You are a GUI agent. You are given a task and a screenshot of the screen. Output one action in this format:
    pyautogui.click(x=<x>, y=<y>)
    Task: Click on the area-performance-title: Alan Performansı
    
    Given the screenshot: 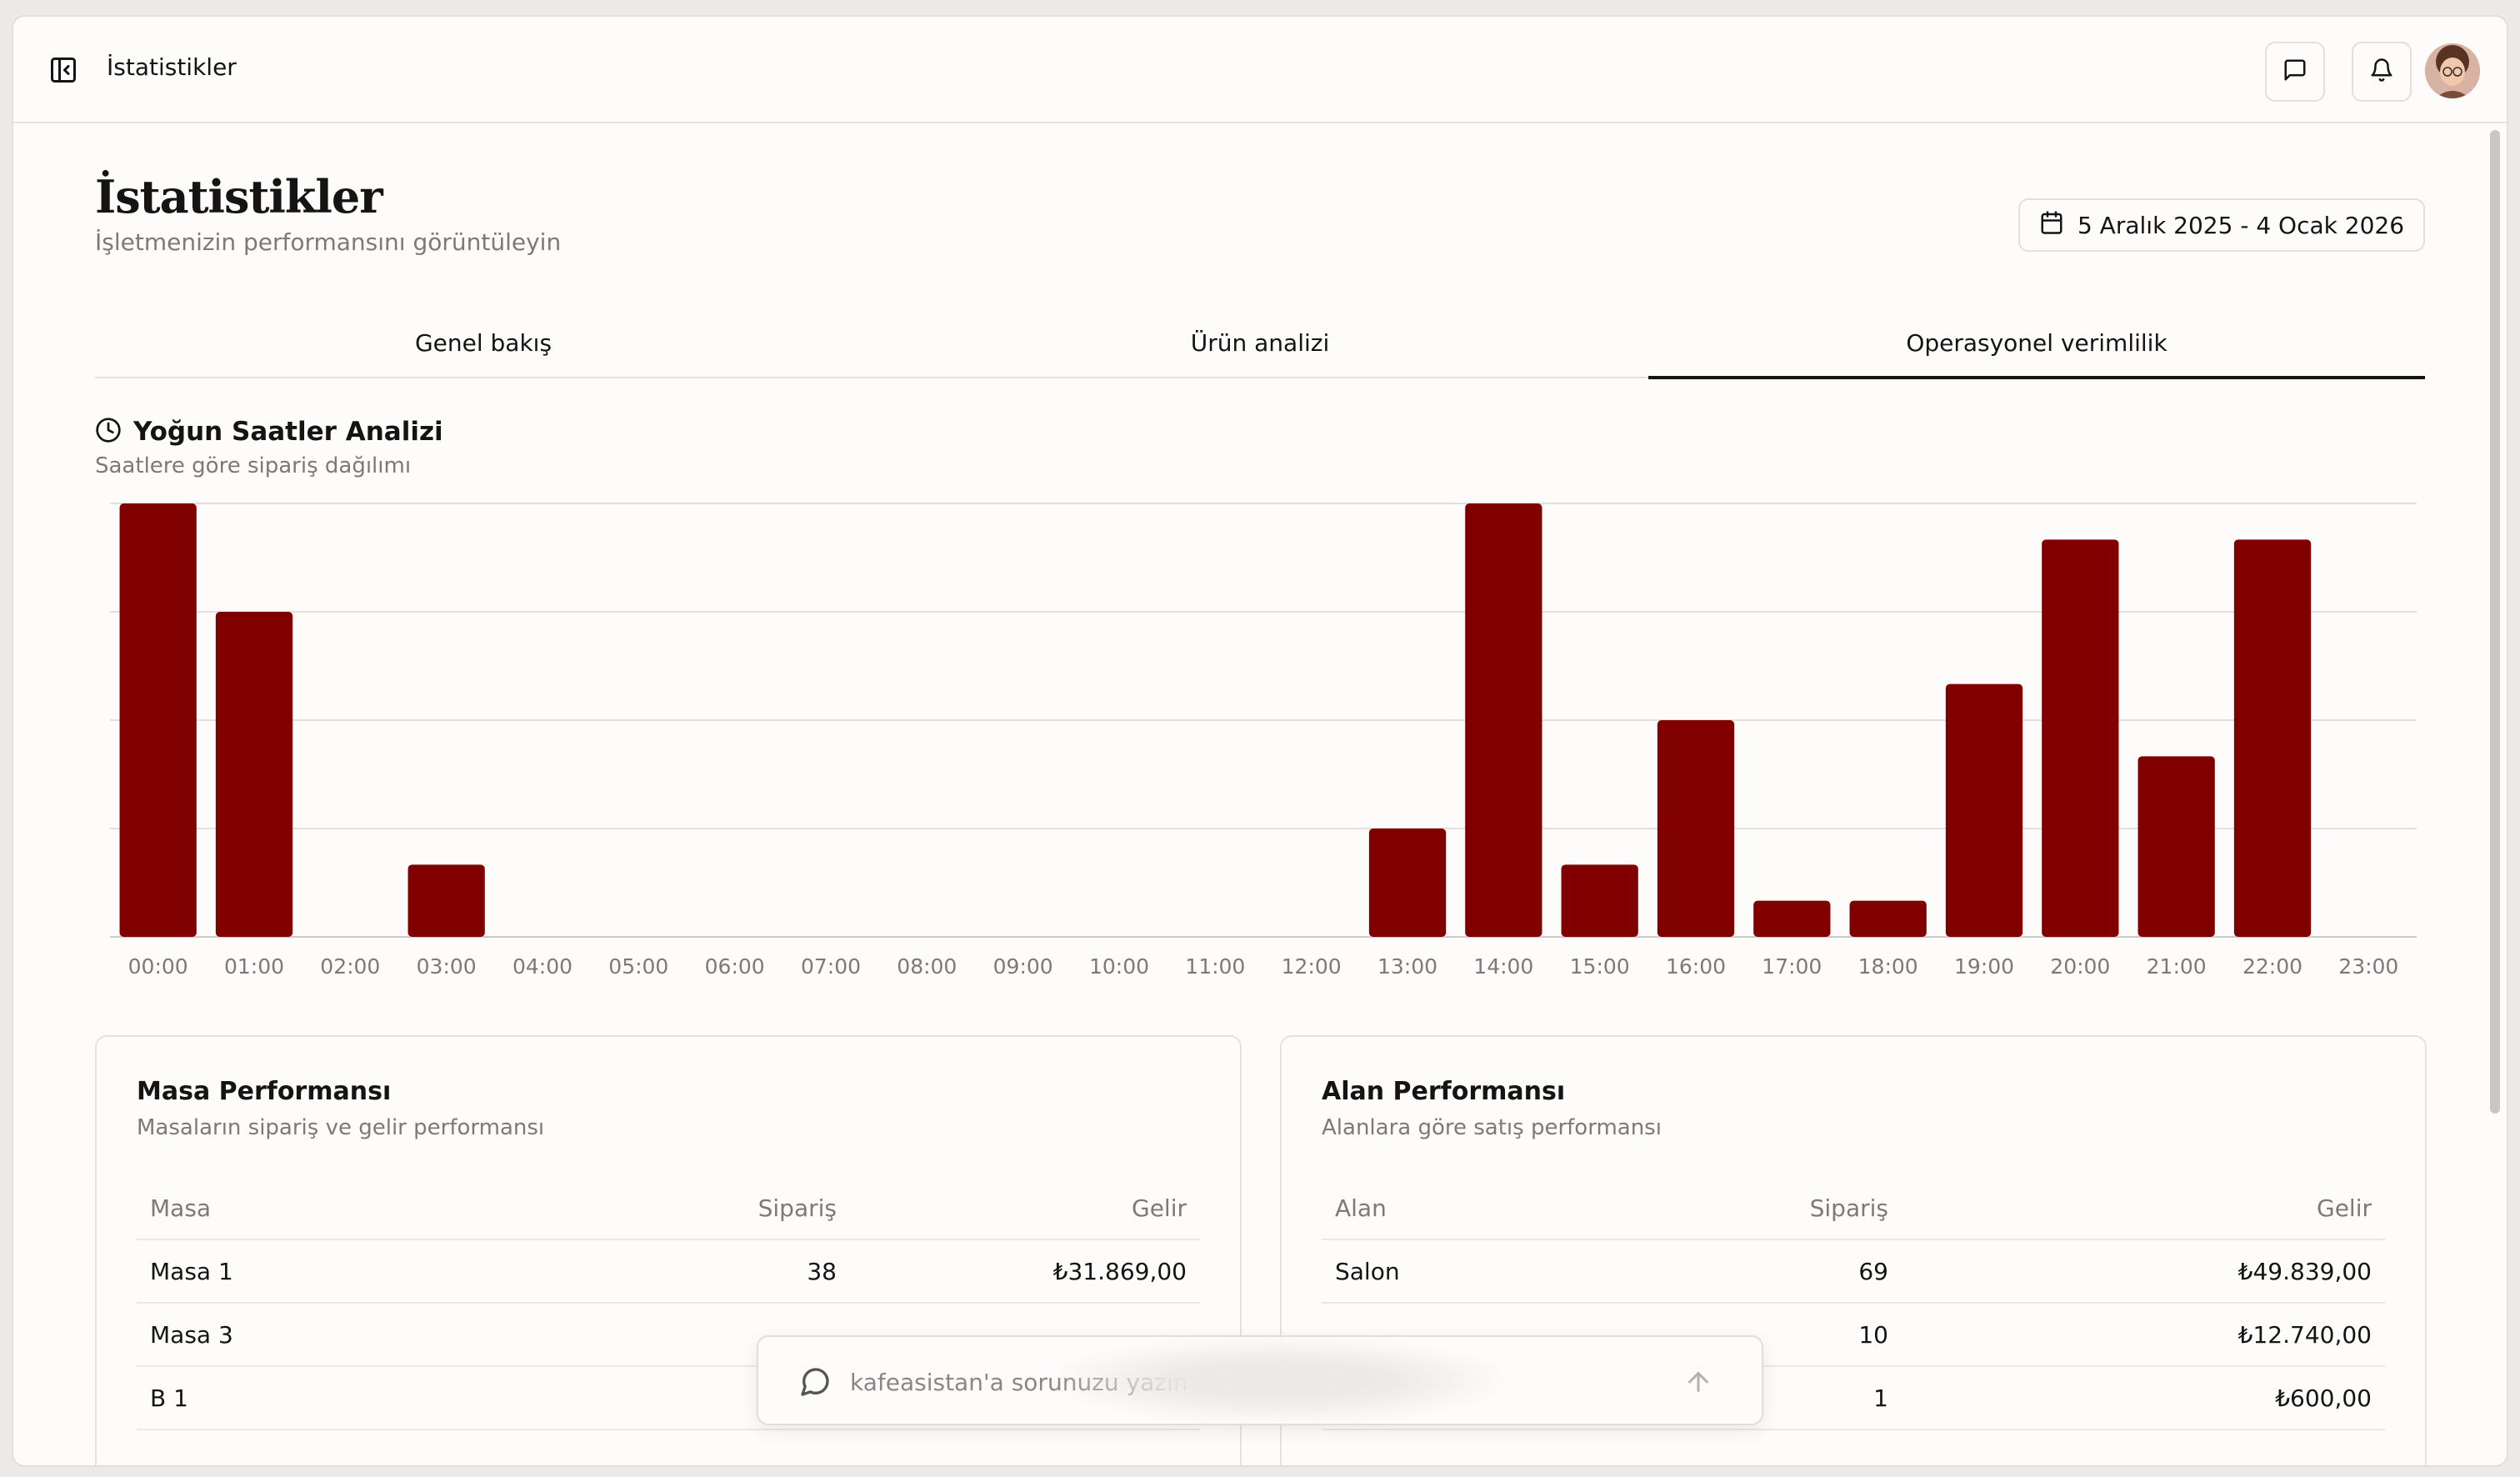 What is the action you would take?
    pyautogui.click(x=1444, y=1091)
    